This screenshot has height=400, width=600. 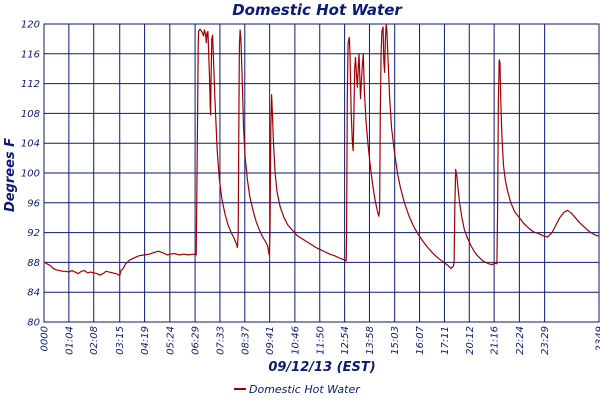 What do you see at coordinates (33, 323) in the screenshot?
I see `y-tick-label: 80` at bounding box center [33, 323].